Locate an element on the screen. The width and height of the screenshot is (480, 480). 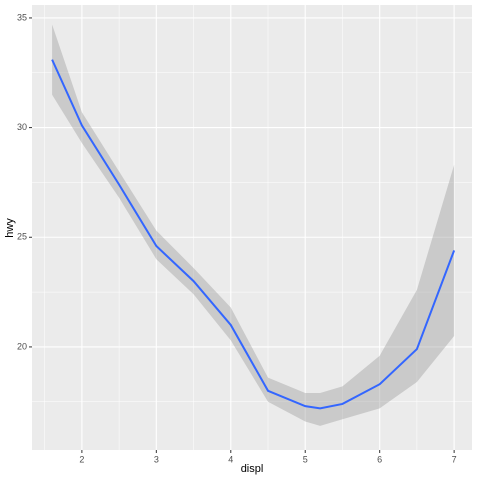
x-tick-label: 7 is located at coordinates (454, 459).